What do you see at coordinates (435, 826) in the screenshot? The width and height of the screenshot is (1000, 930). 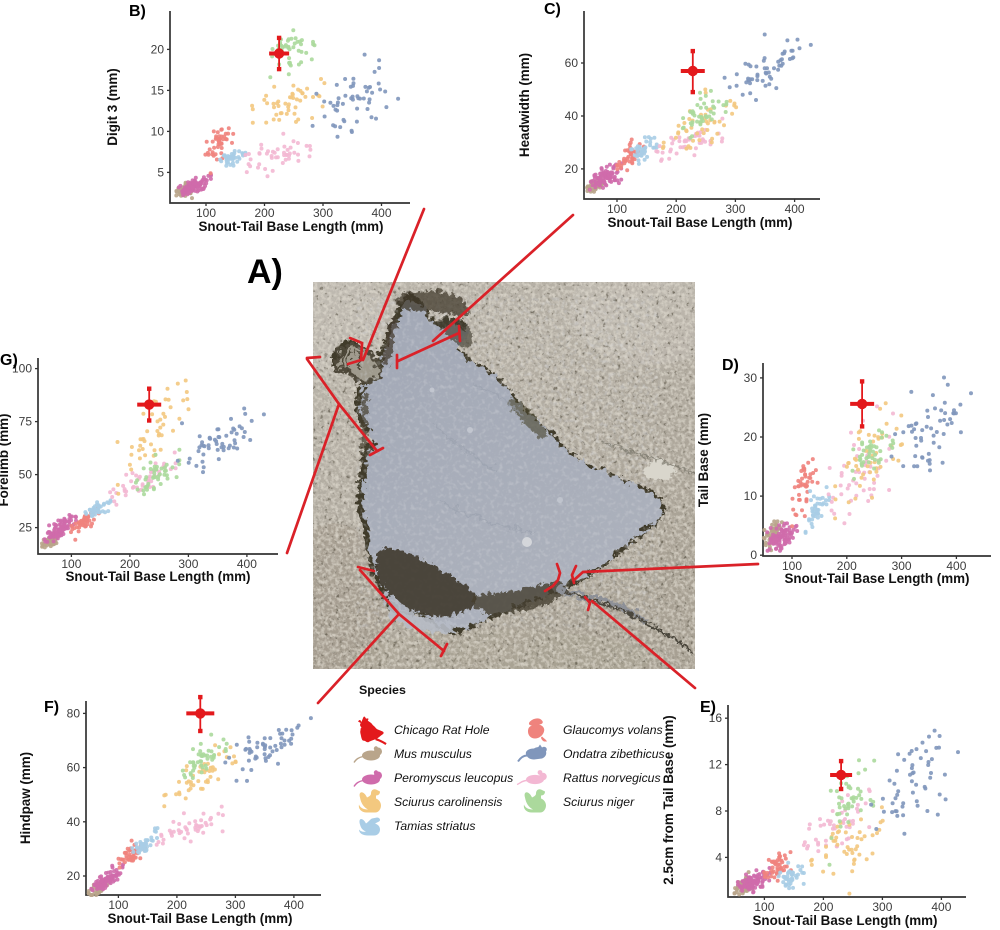 I see `svg-text: Tamias striatus` at bounding box center [435, 826].